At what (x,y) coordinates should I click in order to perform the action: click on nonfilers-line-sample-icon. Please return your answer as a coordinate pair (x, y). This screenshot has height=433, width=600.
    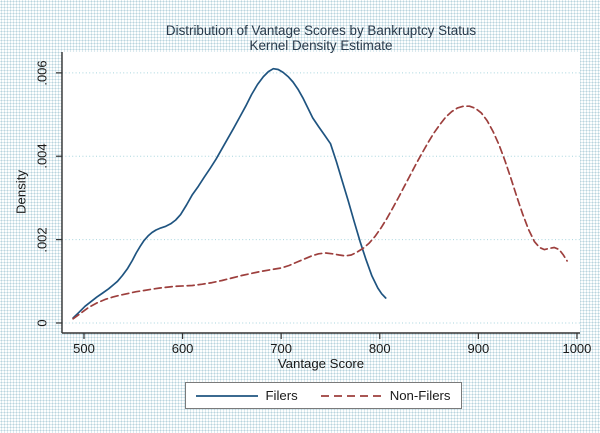
    Looking at the image, I should click on (351, 395).